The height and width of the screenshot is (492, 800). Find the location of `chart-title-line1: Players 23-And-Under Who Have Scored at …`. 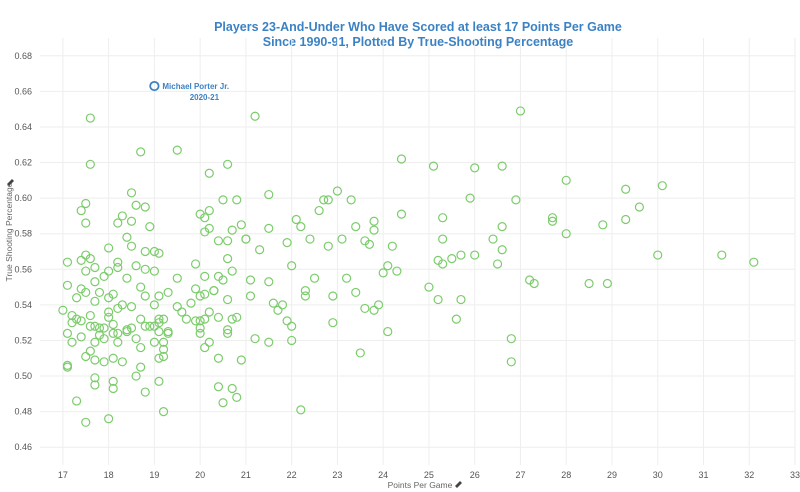

chart-title-line1: Players 23-And-Under Who Have Scored at … is located at coordinates (418, 27).